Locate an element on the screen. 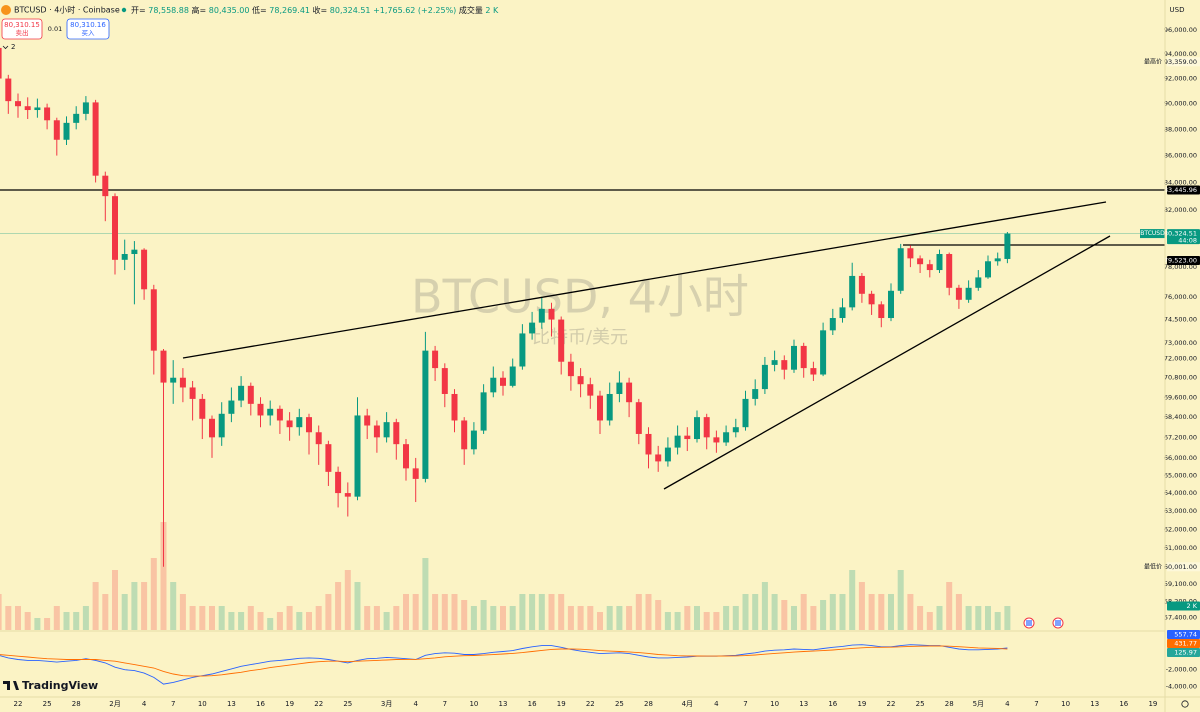 The image size is (1200, 712). x-tick-label: 3月 is located at coordinates (386, 704).